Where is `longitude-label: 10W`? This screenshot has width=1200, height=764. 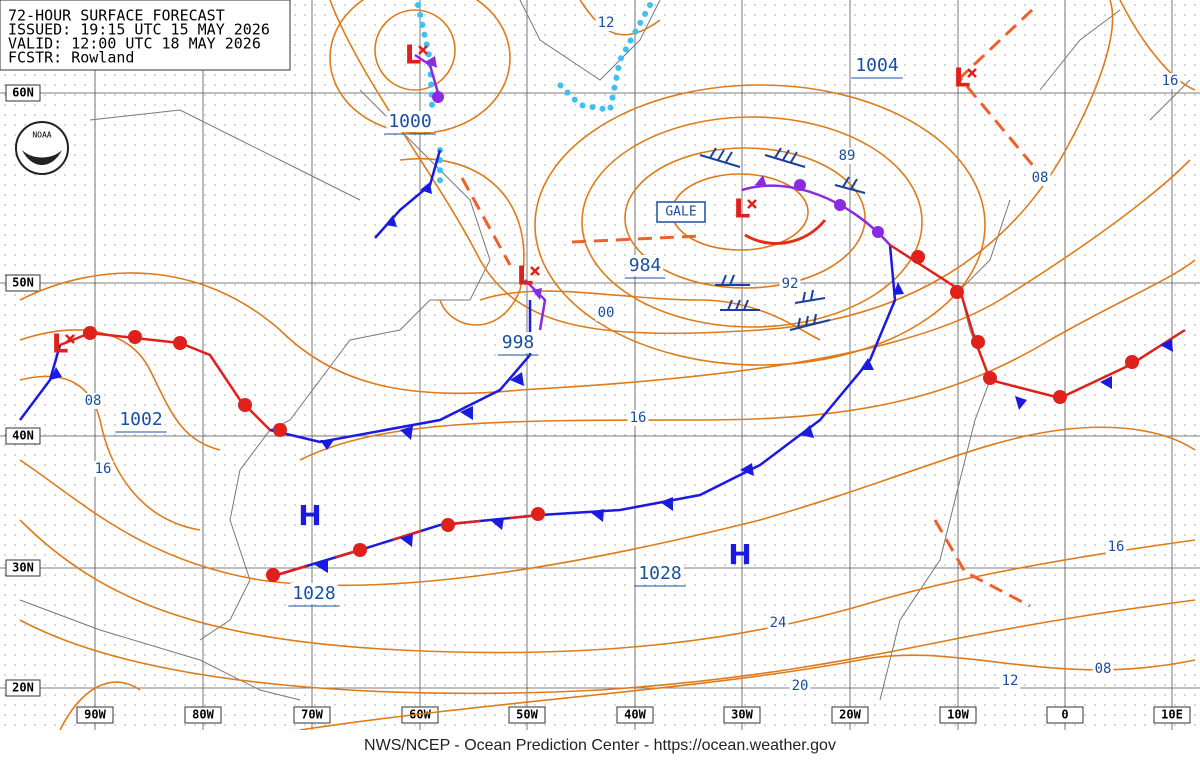 longitude-label: 10W is located at coordinates (958, 715).